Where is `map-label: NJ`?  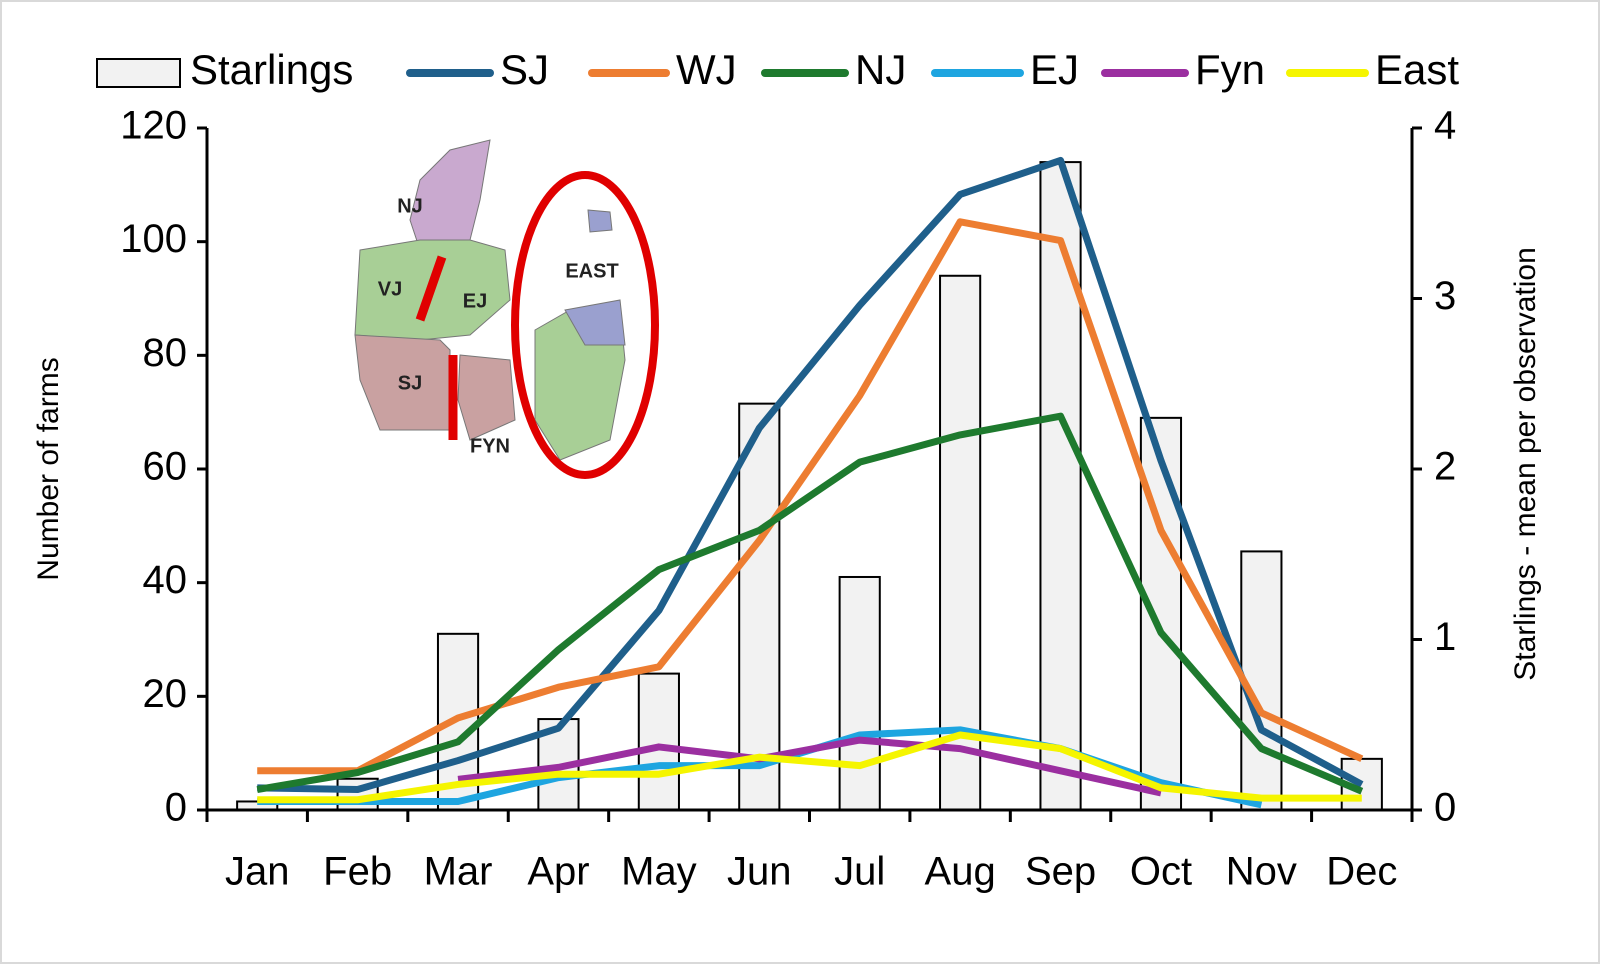 map-label: NJ is located at coordinates (410, 206).